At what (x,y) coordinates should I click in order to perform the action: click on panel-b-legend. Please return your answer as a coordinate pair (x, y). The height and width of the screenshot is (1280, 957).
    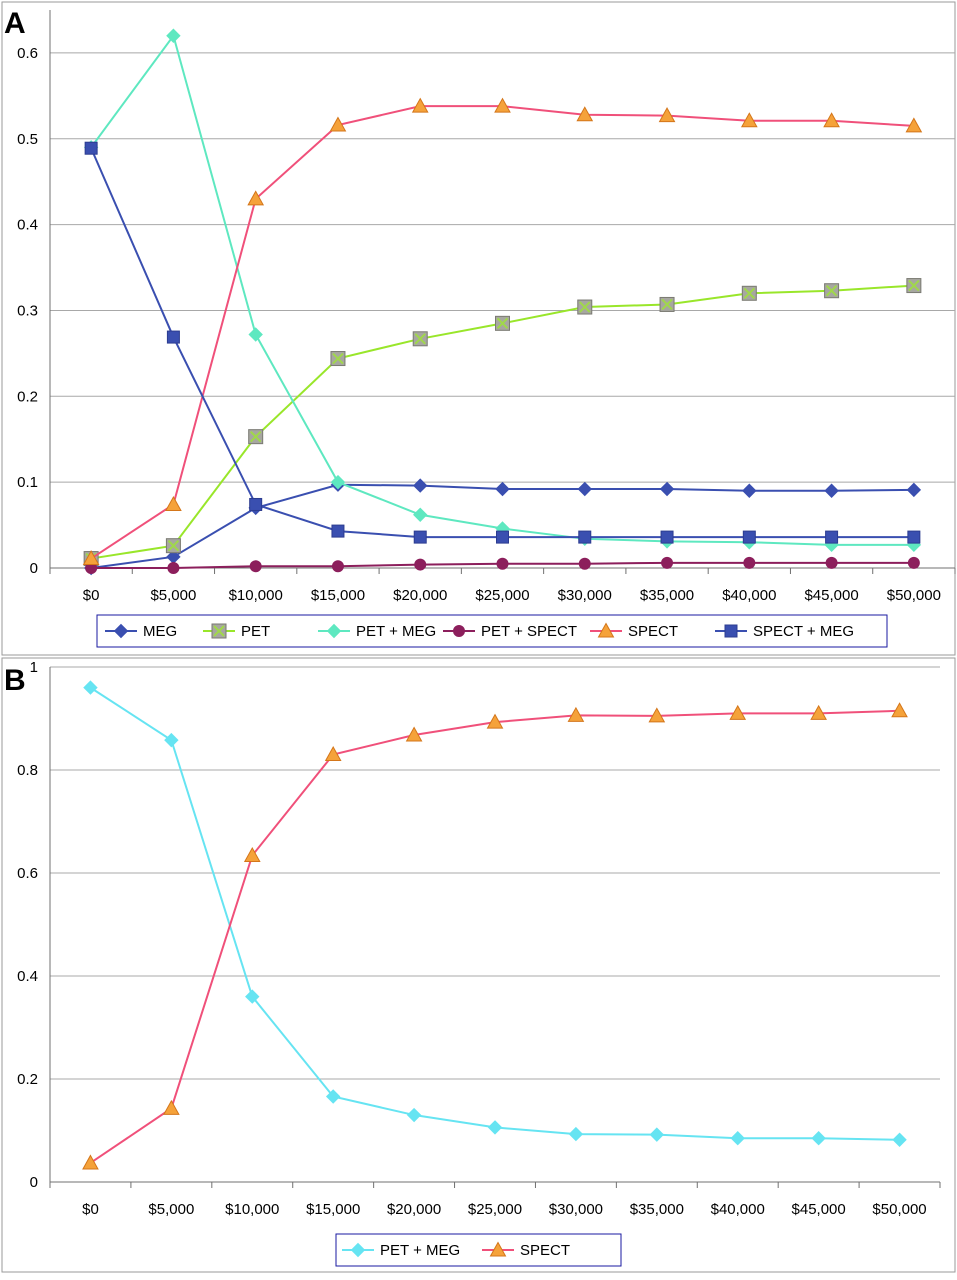
    Looking at the image, I should click on (478, 1250).